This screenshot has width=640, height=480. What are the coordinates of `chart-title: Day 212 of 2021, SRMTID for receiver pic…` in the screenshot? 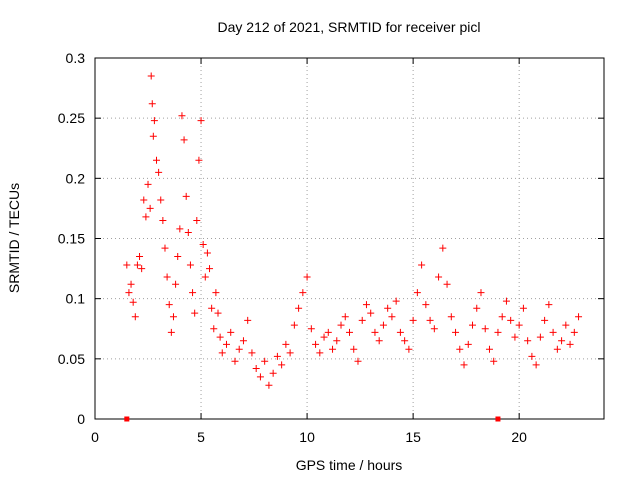 It's located at (349, 27).